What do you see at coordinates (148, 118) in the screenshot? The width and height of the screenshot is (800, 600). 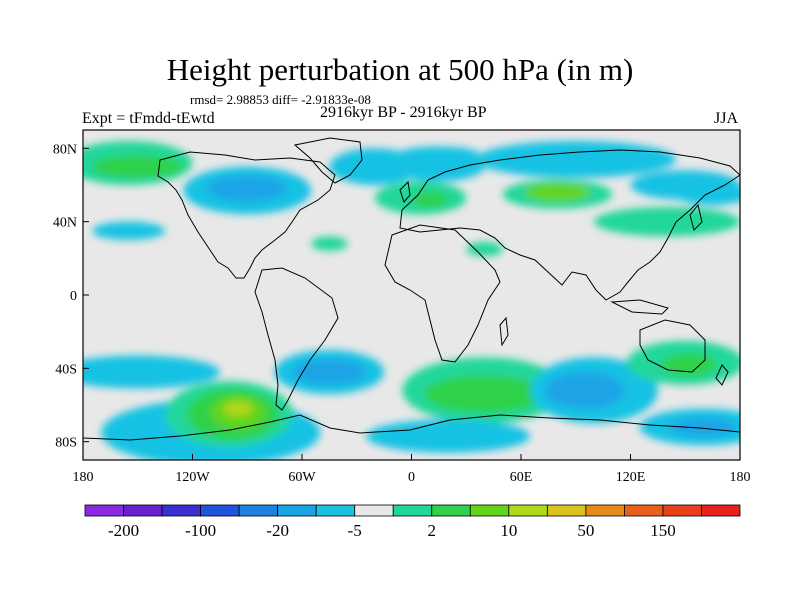 I see `experiment-label: Expt = tFmdd-tEwtd` at bounding box center [148, 118].